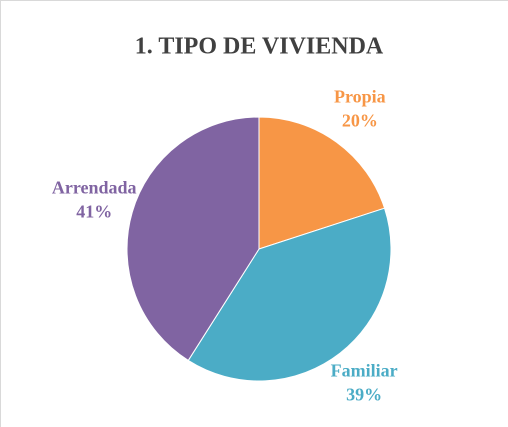 This screenshot has width=508, height=427. I want to click on slice-label: Propia, so click(360, 96).